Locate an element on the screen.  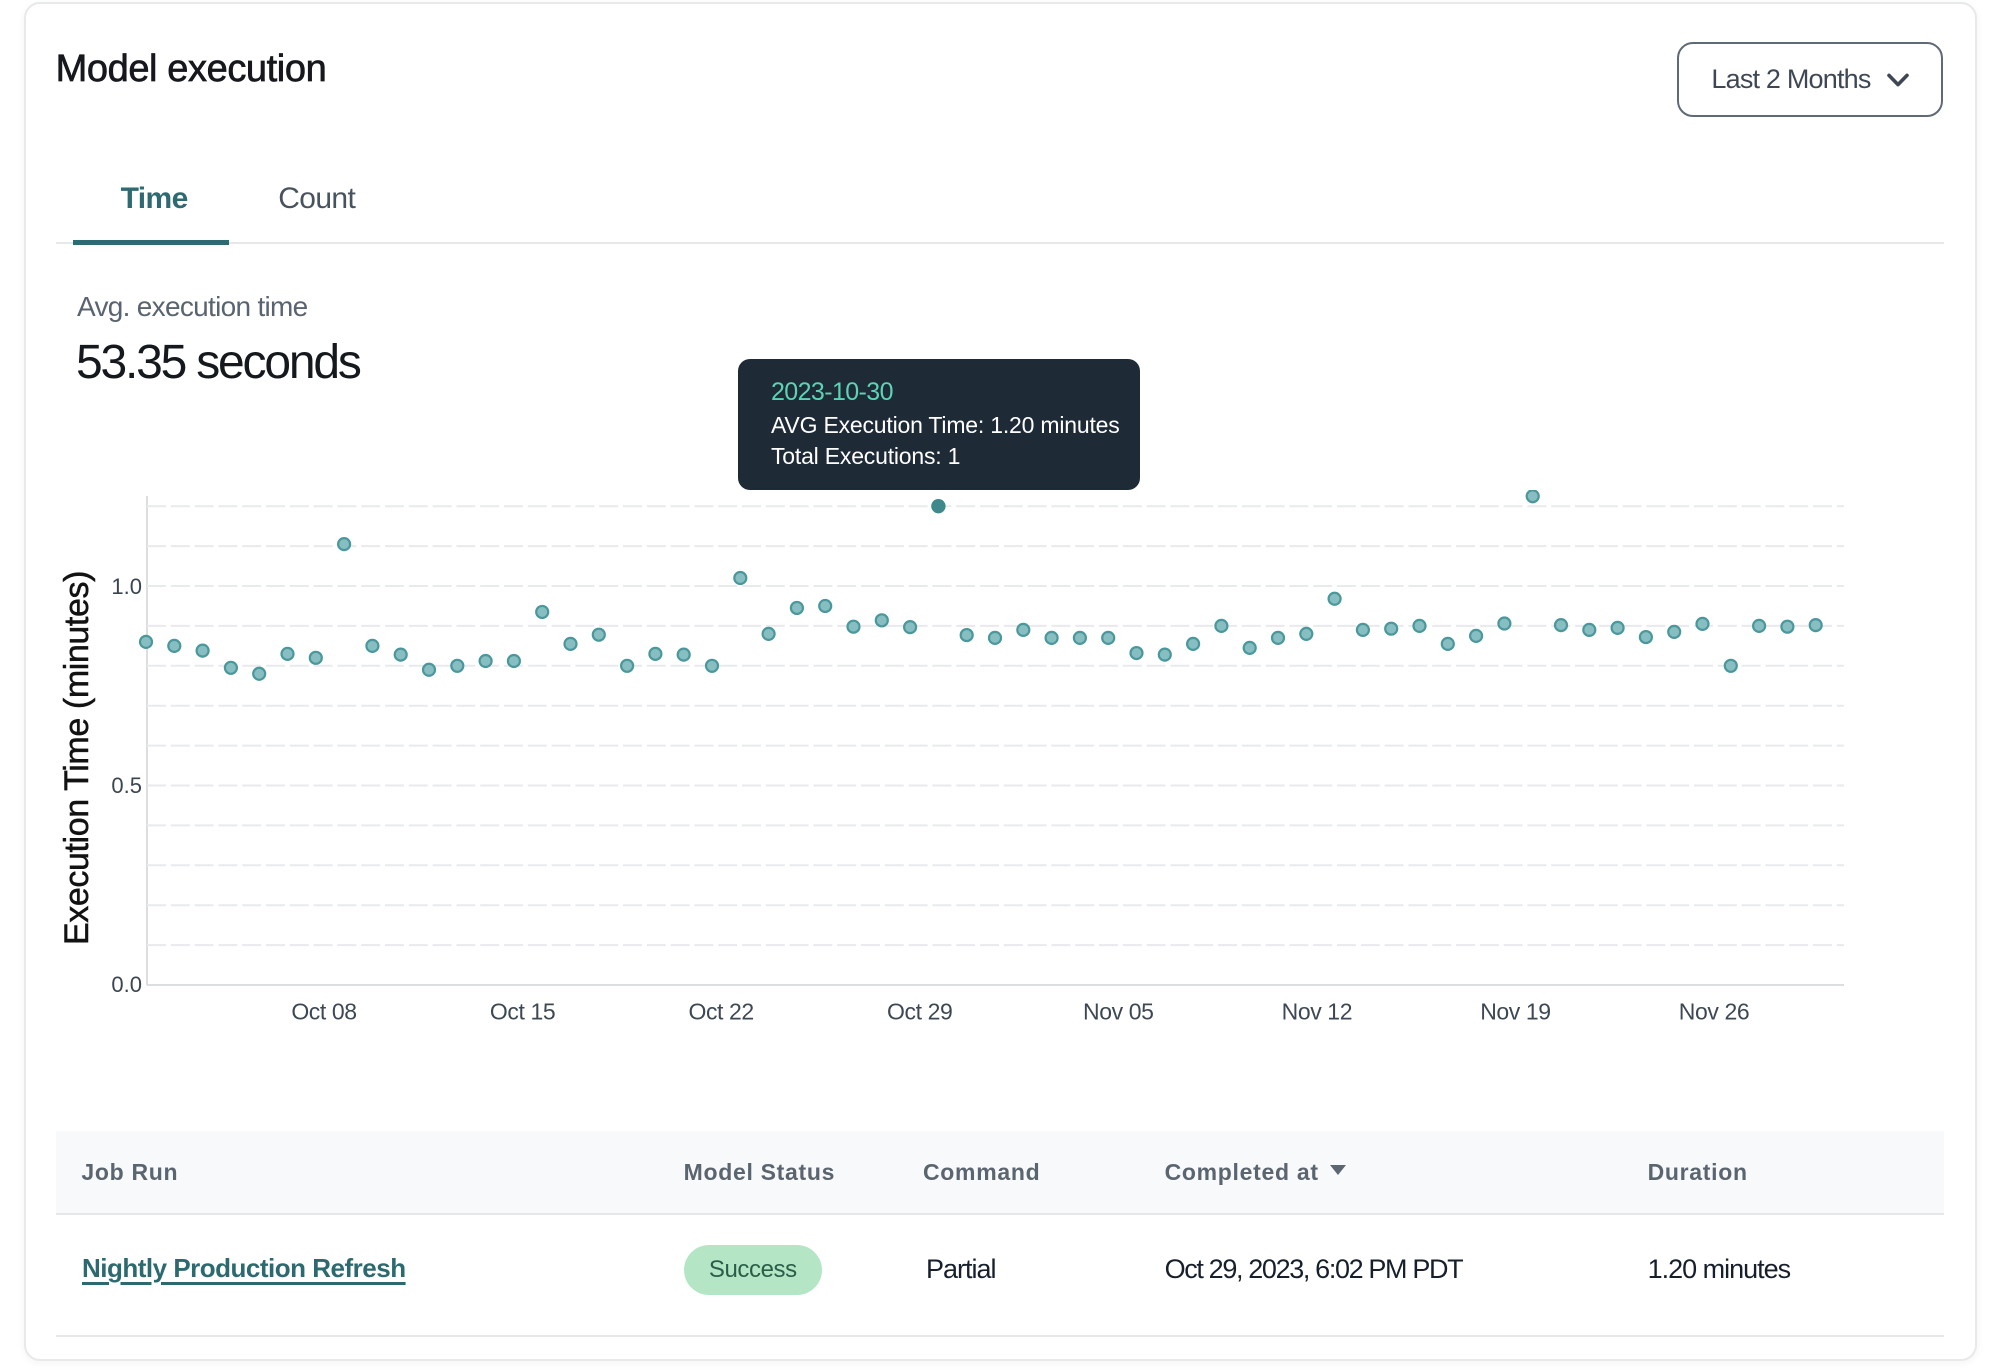
svg-text: Oct 29 is located at coordinates (919, 1012).